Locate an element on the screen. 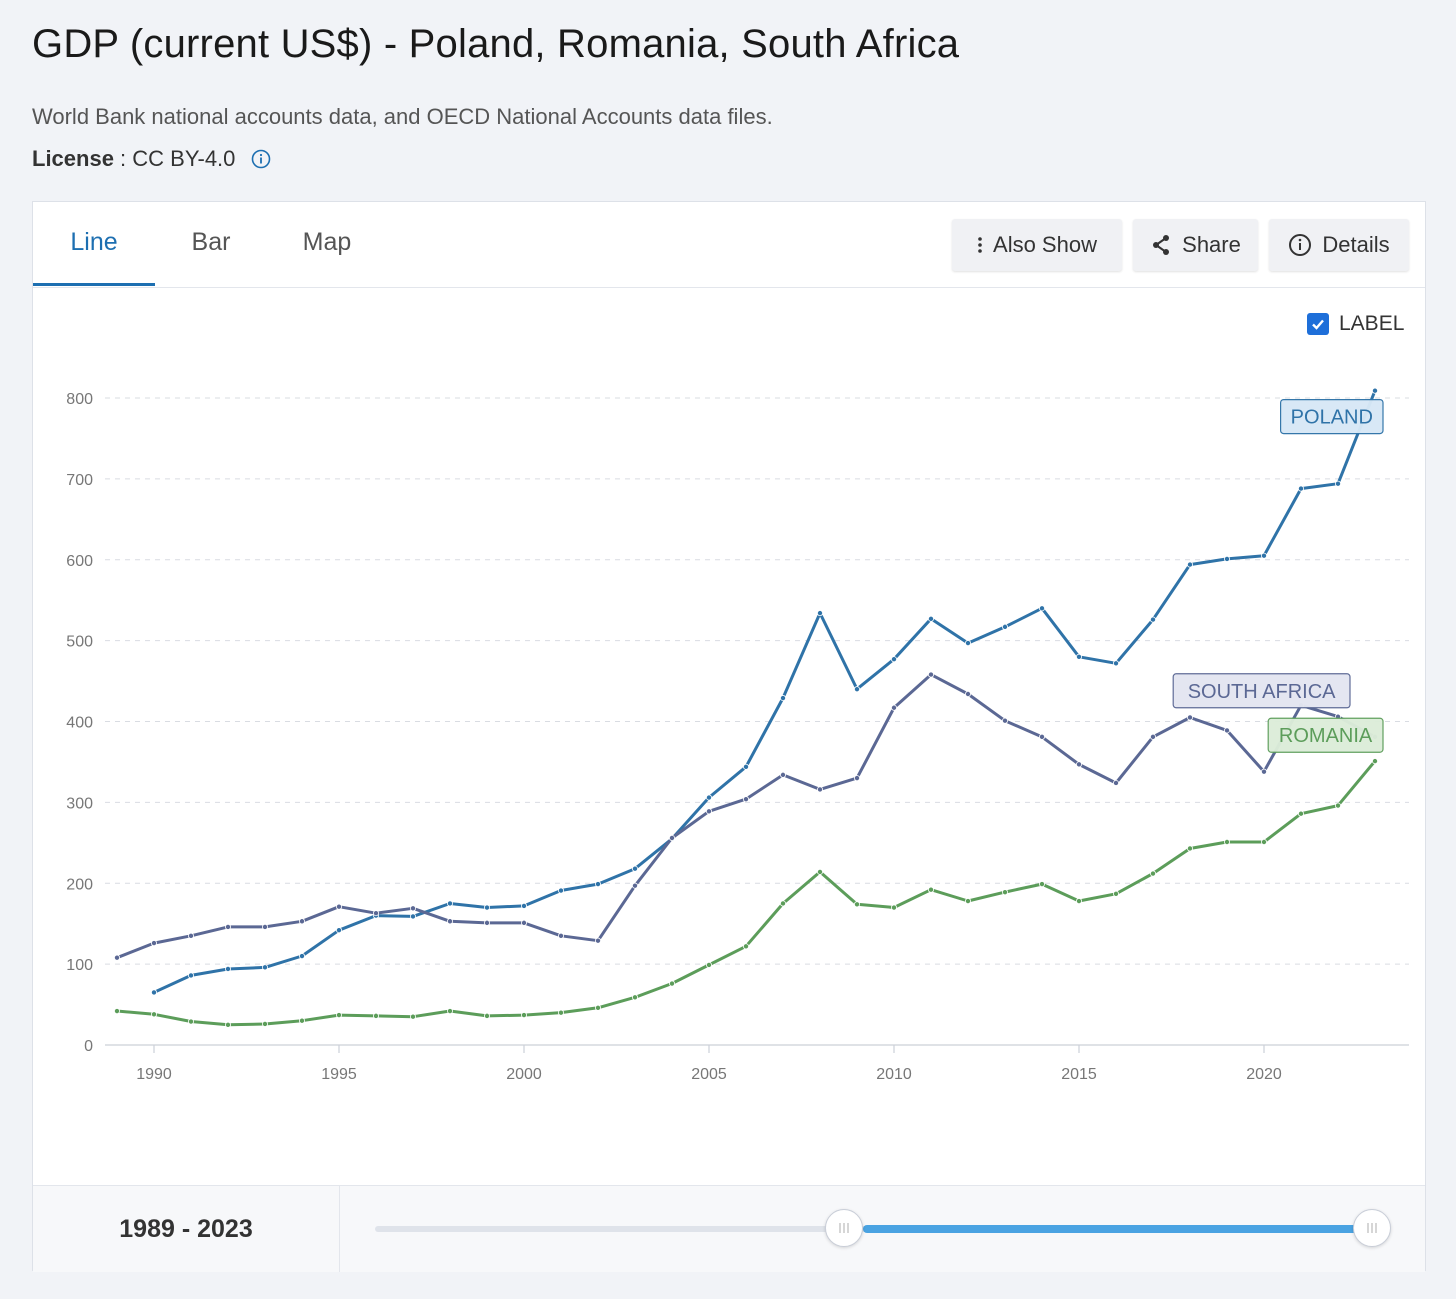  tab-bar: Bar is located at coordinates (211, 242).